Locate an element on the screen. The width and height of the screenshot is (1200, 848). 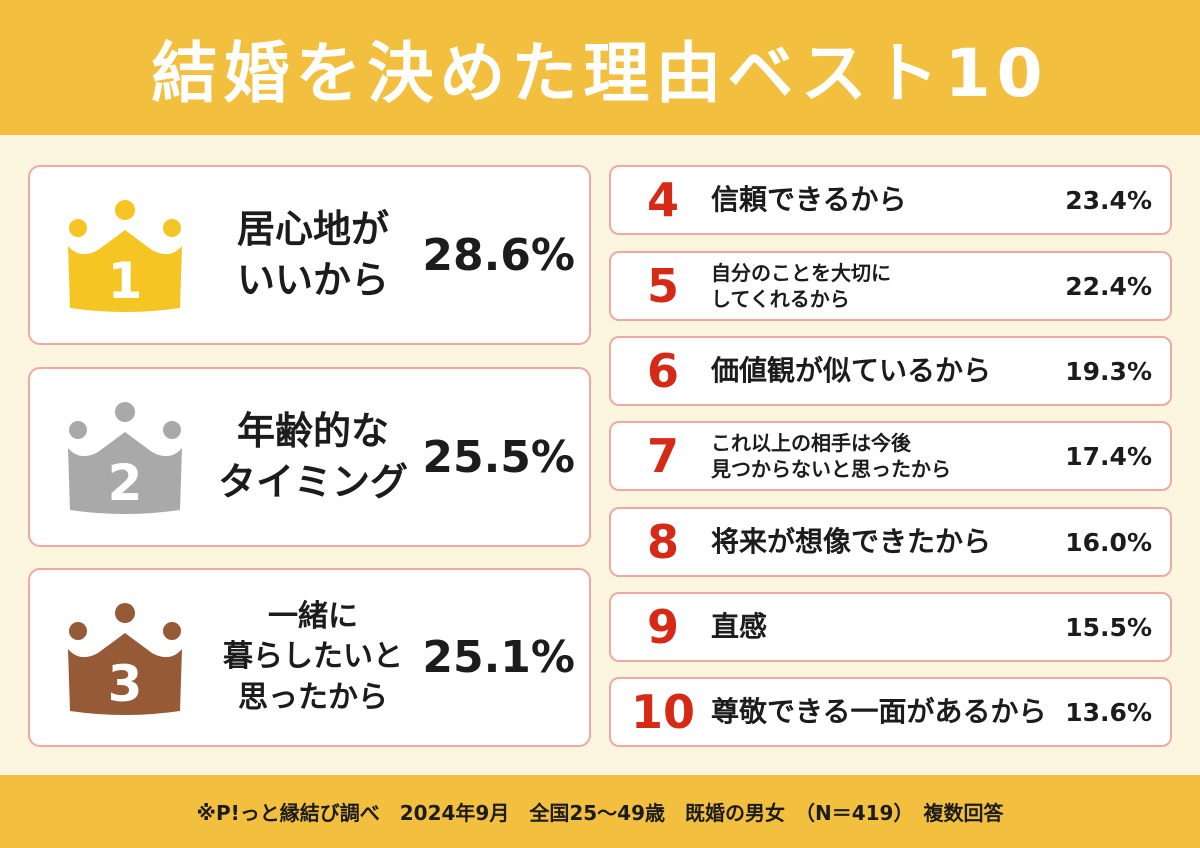
percentage-value: 15.5% is located at coordinates (1108, 627).